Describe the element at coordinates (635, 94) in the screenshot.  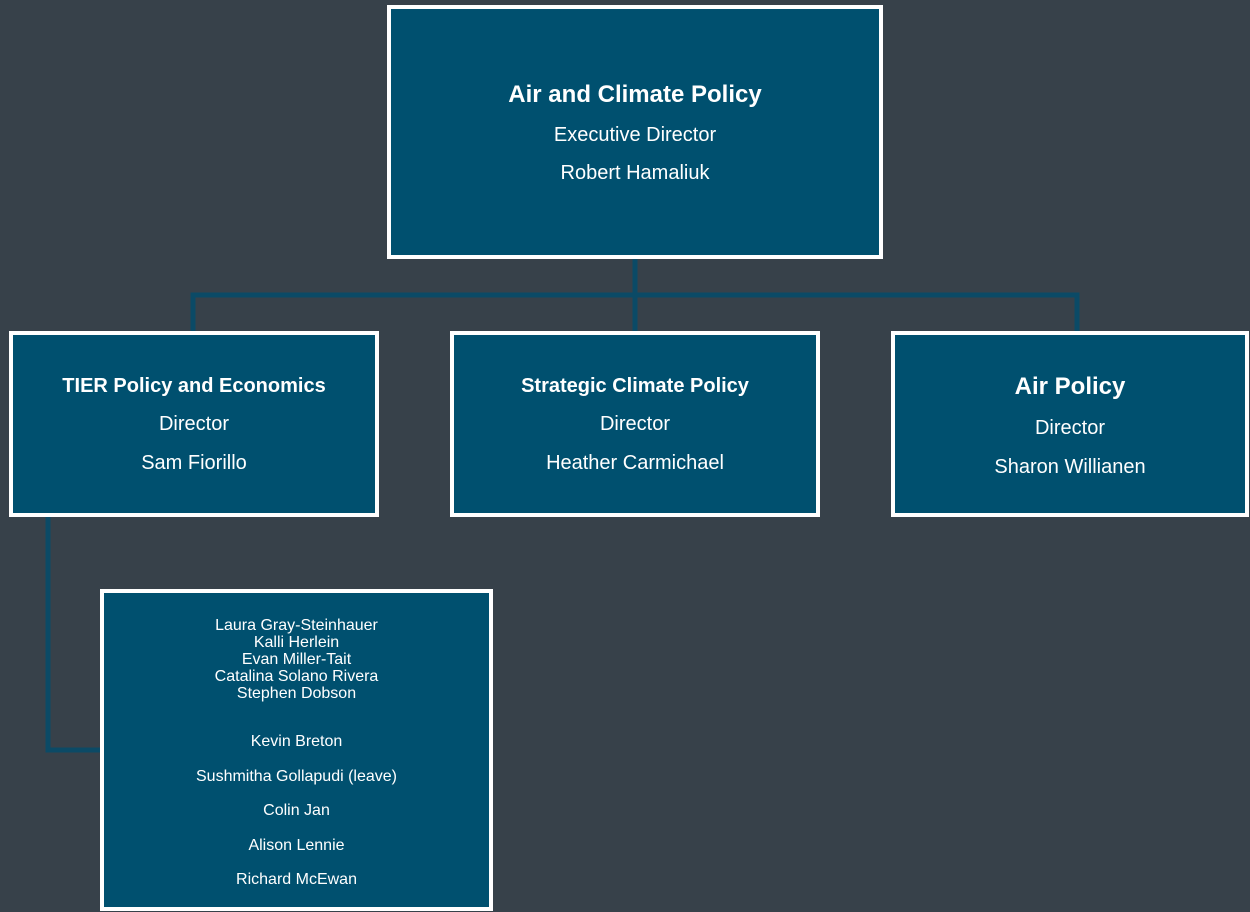
I see `node-title: Air and Climate Policy` at that location.